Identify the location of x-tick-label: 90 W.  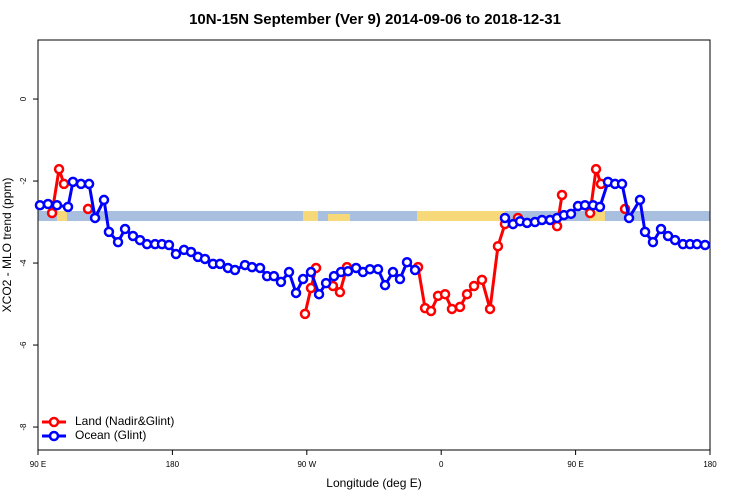
(306, 464).